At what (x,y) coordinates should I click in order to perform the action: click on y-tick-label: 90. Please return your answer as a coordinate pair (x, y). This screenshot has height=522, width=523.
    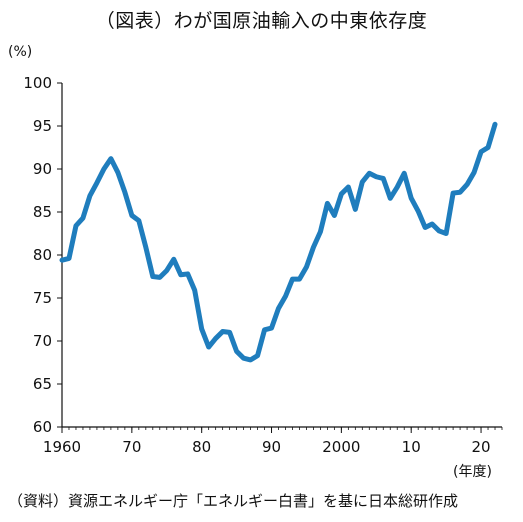
    Looking at the image, I should click on (42, 169).